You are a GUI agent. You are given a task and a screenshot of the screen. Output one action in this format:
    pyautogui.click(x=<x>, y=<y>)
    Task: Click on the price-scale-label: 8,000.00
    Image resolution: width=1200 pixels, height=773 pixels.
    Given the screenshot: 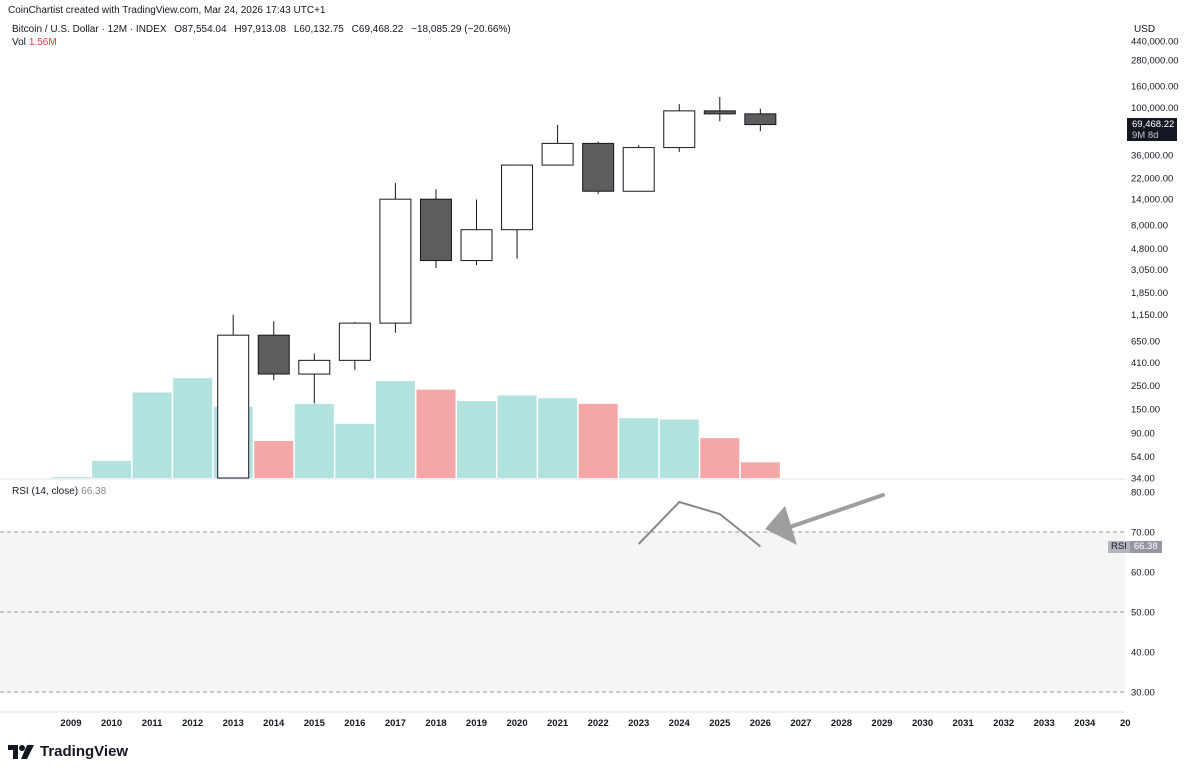 What is the action you would take?
    pyautogui.click(x=1149, y=225)
    